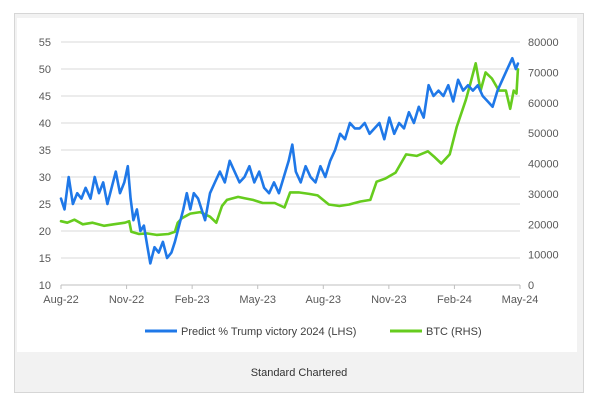 The height and width of the screenshot is (406, 598). I want to click on y-left-tick-label: 55, so click(45, 43).